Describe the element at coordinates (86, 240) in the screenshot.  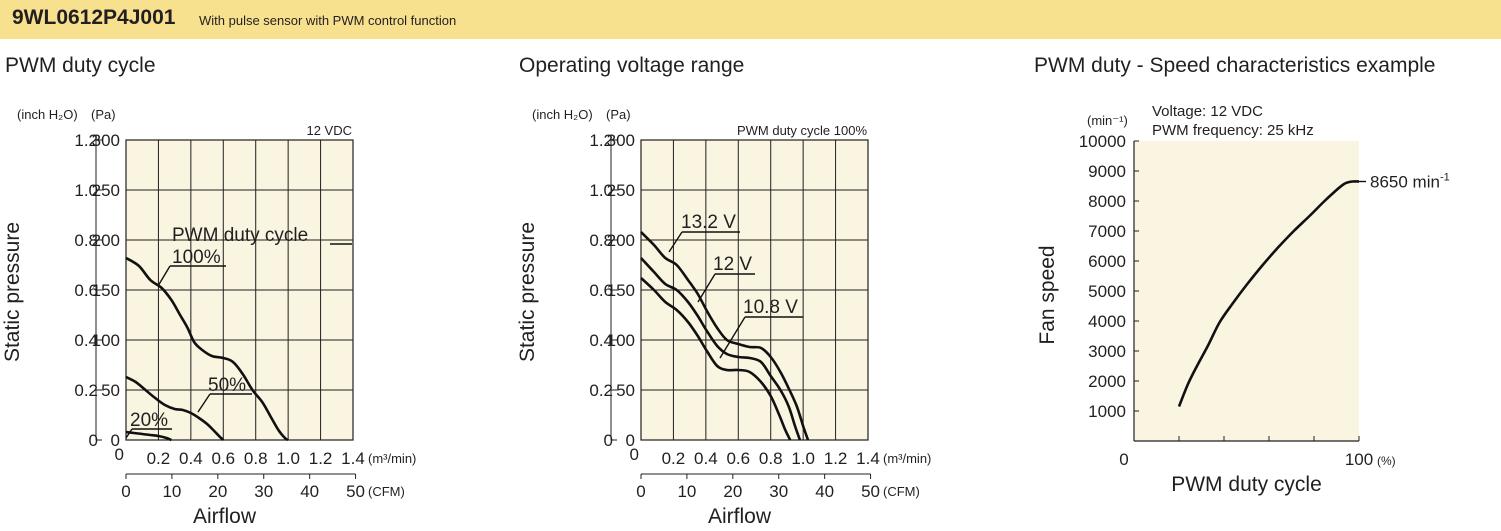
I see `chart1-y-tick-inch: 0.8` at that location.